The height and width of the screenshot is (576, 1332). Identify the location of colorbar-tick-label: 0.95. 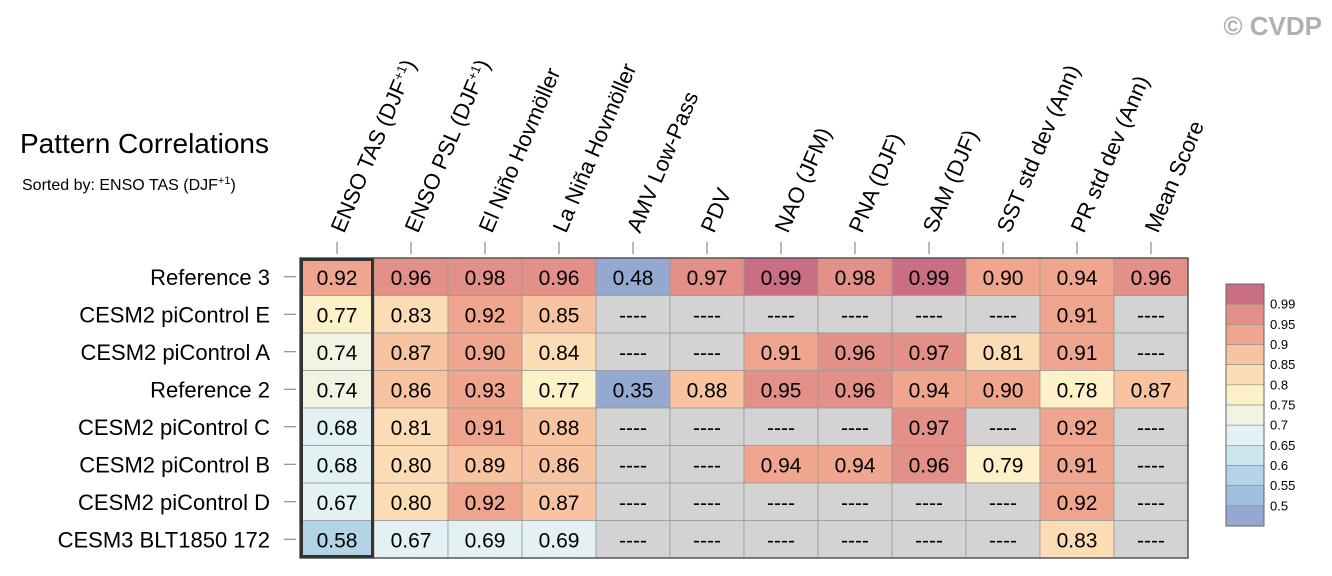
(1282, 324).